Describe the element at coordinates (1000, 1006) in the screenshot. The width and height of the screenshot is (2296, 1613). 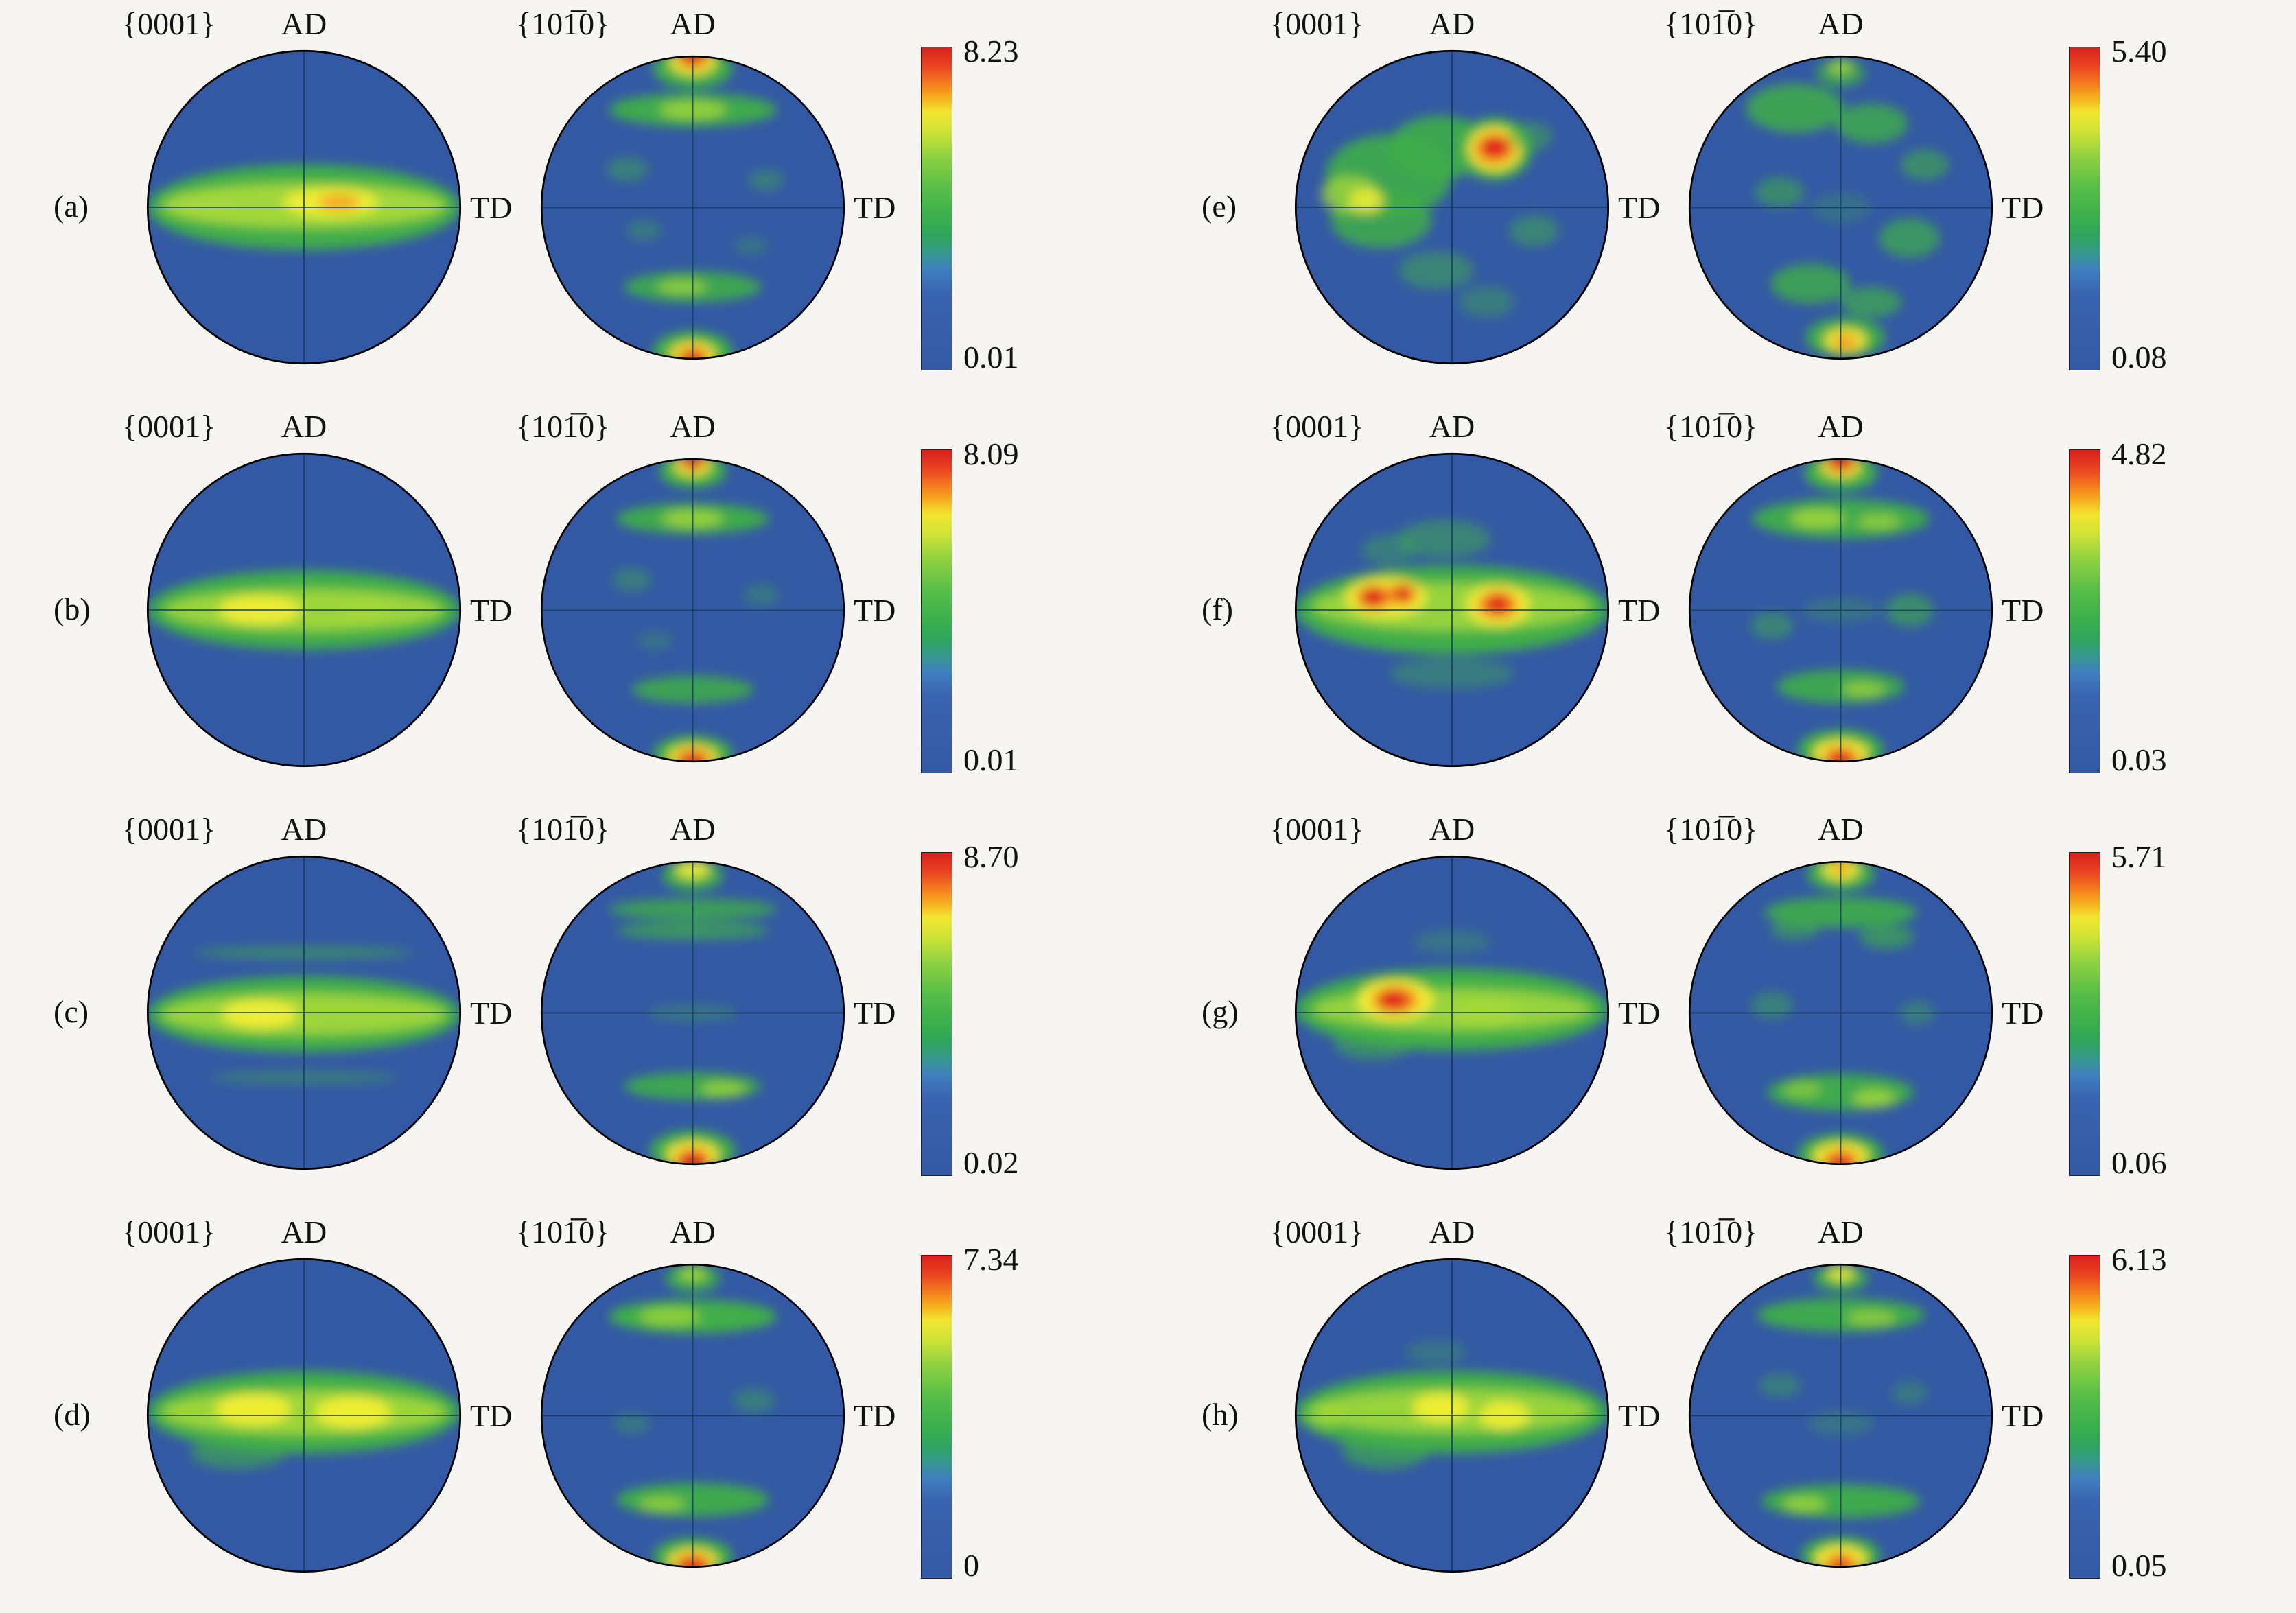
I see `colorbar: 8.70 0.02` at that location.